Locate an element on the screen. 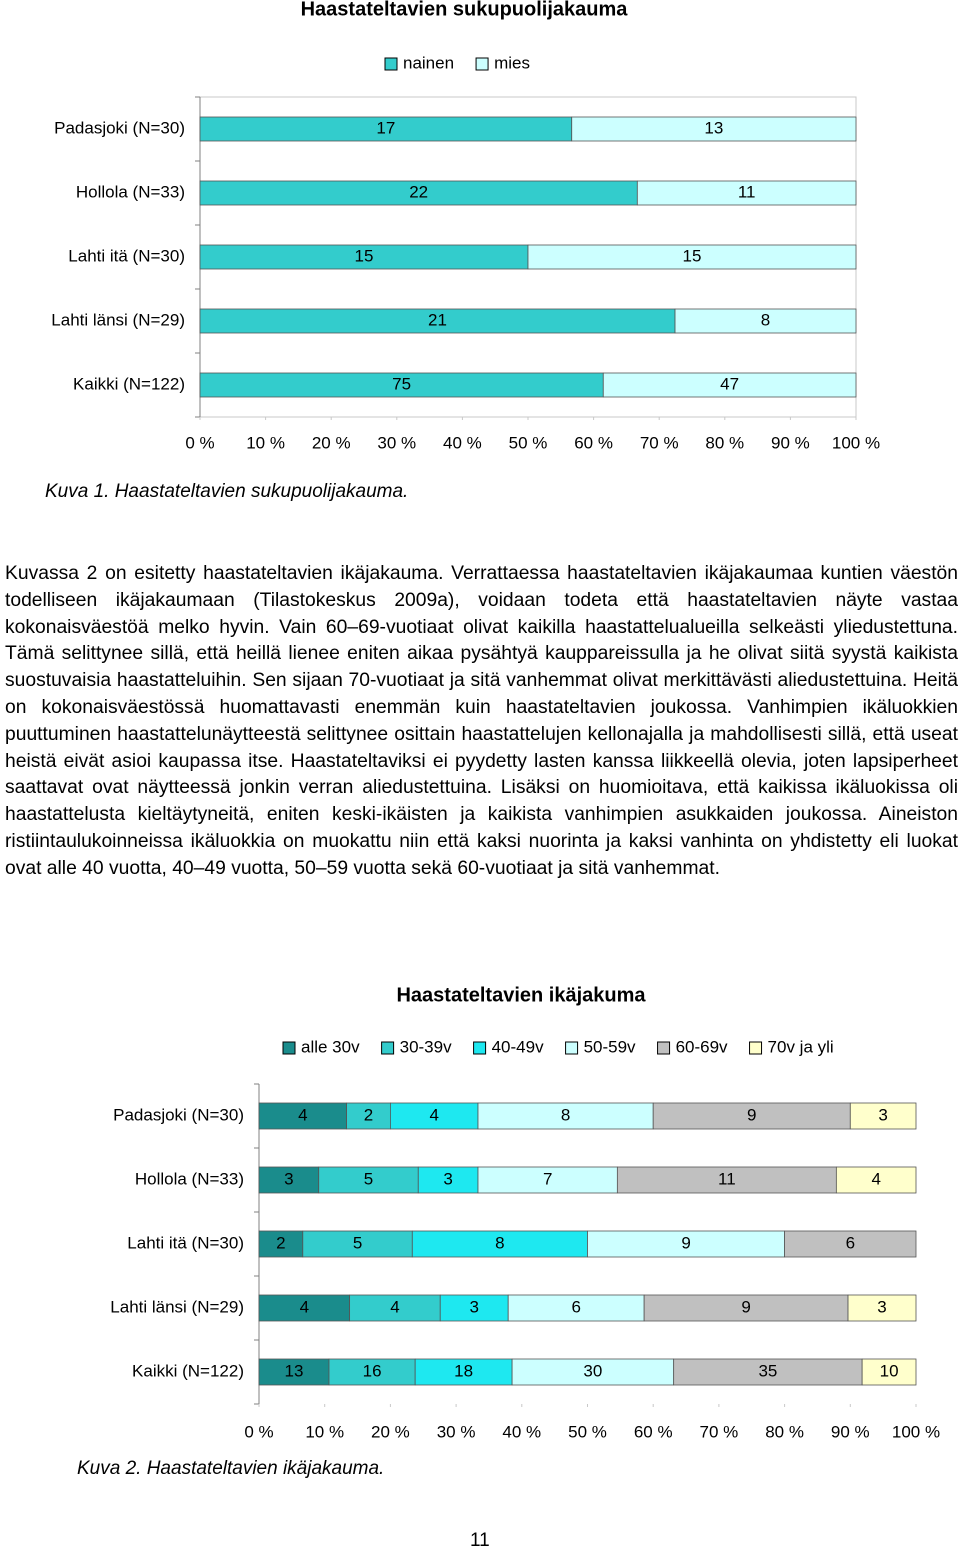  value-label: 18 is located at coordinates (463, 1370).